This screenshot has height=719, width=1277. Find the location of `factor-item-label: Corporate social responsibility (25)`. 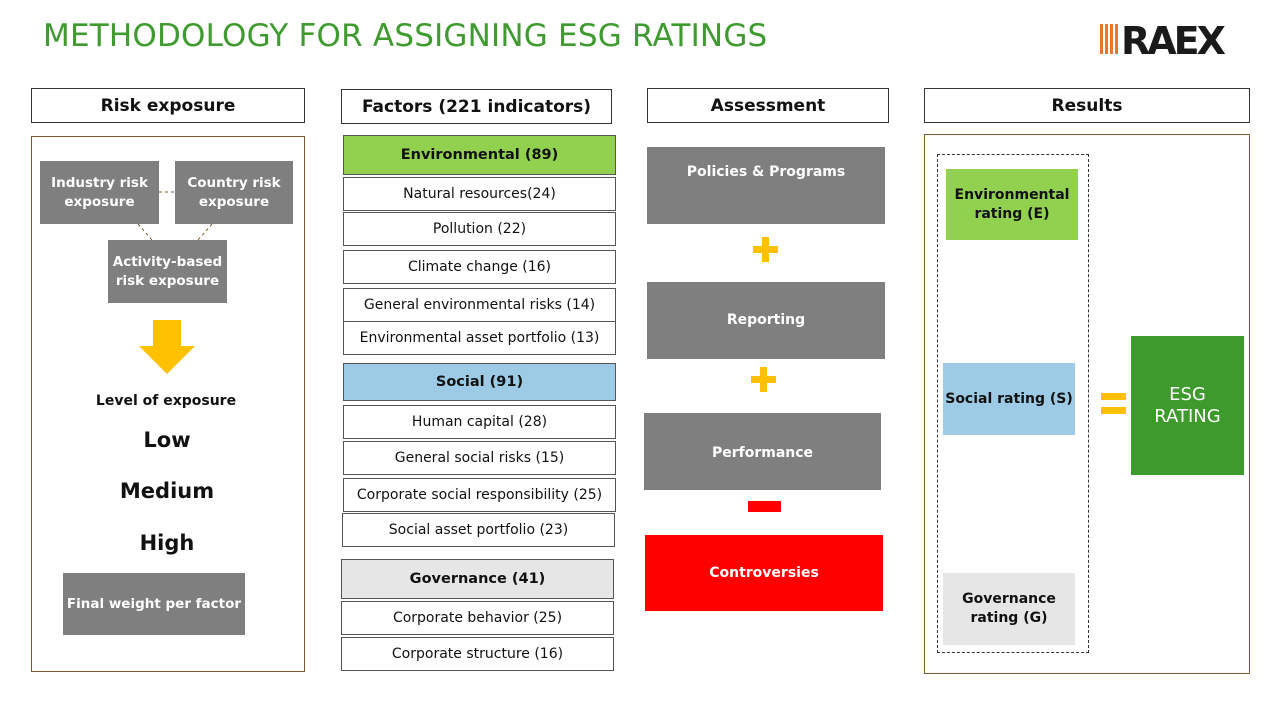

factor-item-label: Corporate social responsibility (25) is located at coordinates (479, 495).